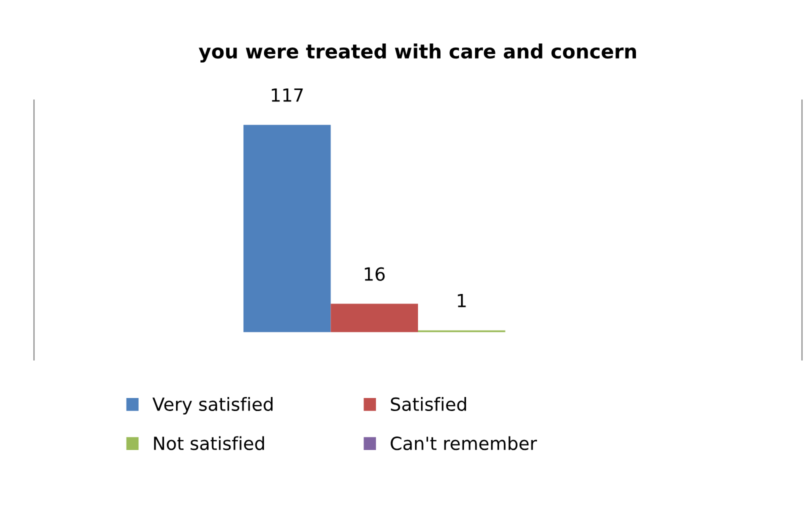 The image size is (809, 522). Describe the element at coordinates (209, 443) in the screenshot. I see `legend-label: Not satisfied` at that location.